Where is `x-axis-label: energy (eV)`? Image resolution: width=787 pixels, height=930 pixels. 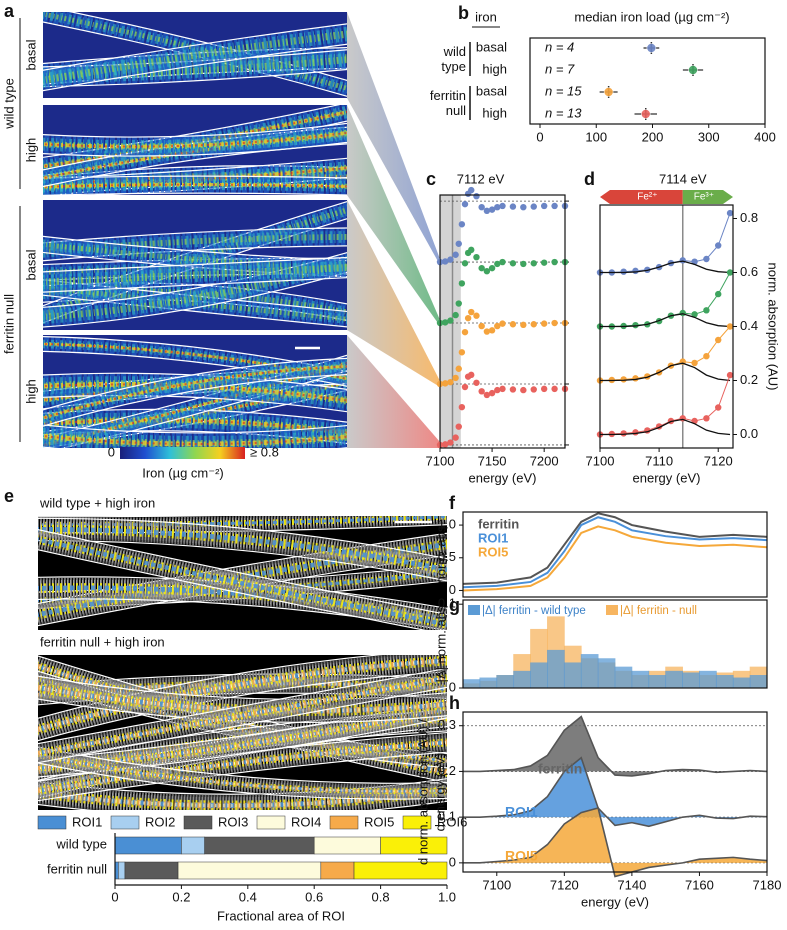 x-axis-label: energy (eV) is located at coordinates (615, 901).